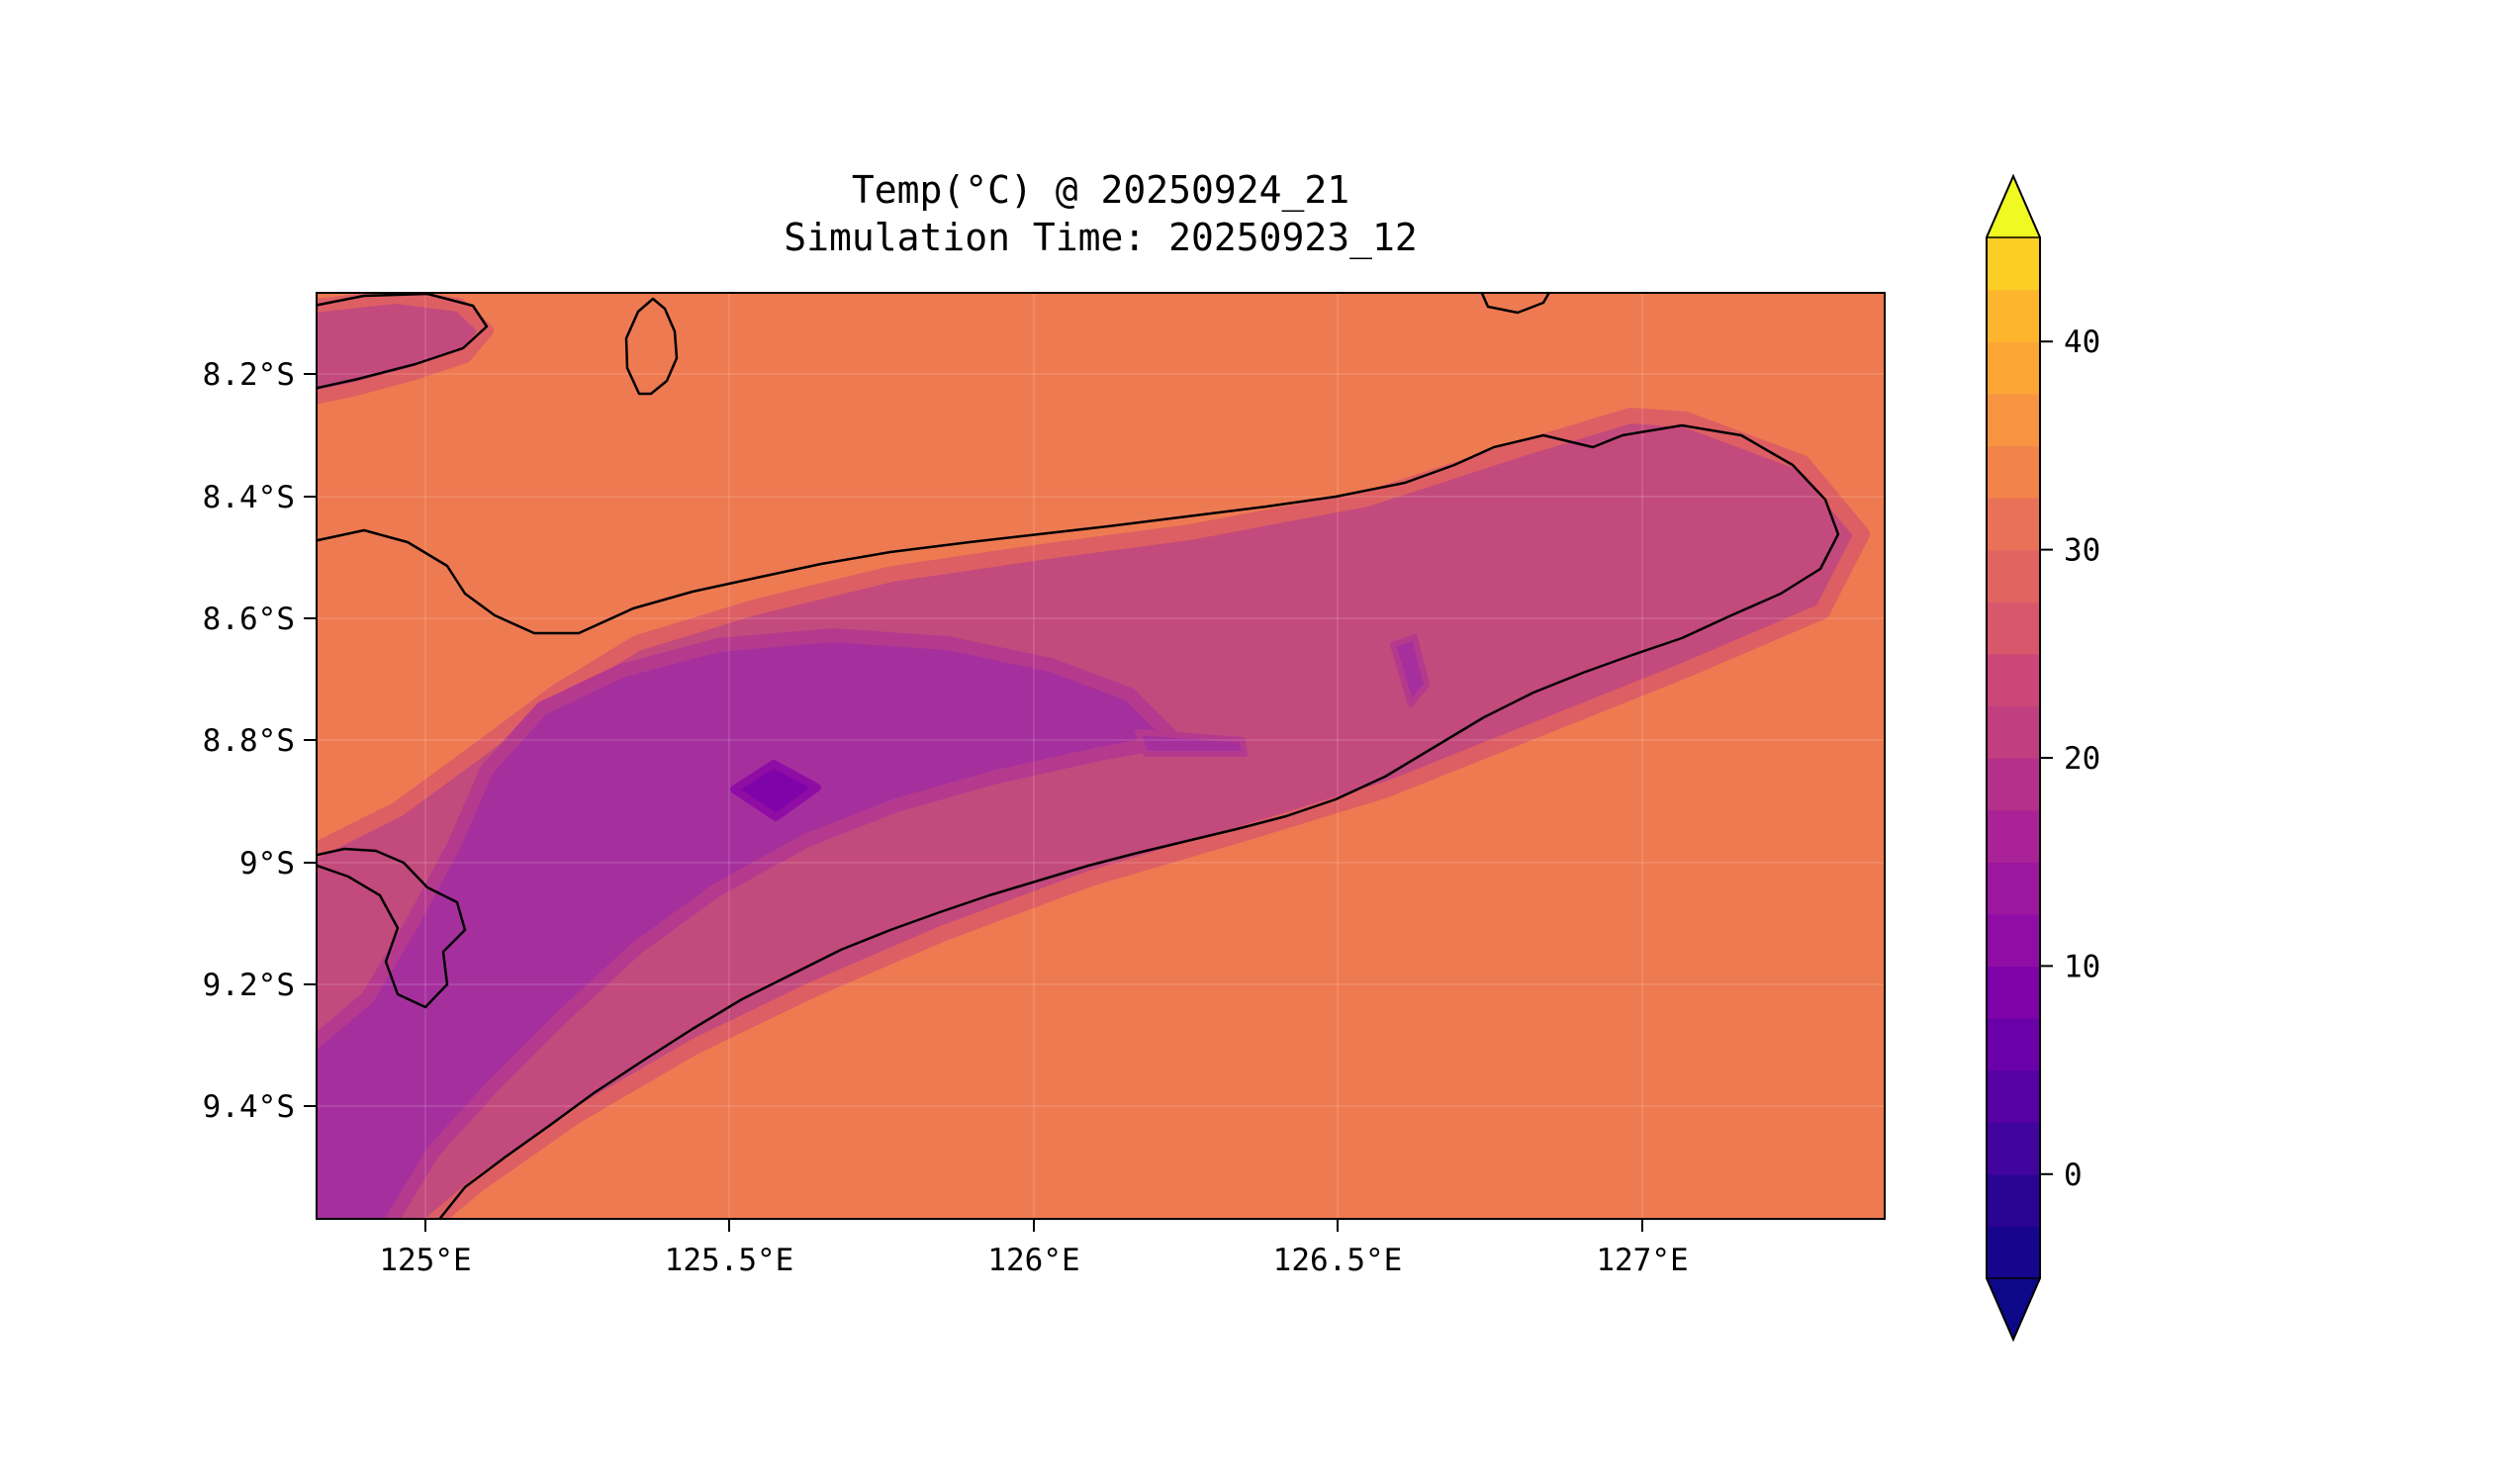 The height and width of the screenshot is (1484, 2504). What do you see at coordinates (1410, 670) in the screenshot?
I see `highlands-sliver-east` at bounding box center [1410, 670].